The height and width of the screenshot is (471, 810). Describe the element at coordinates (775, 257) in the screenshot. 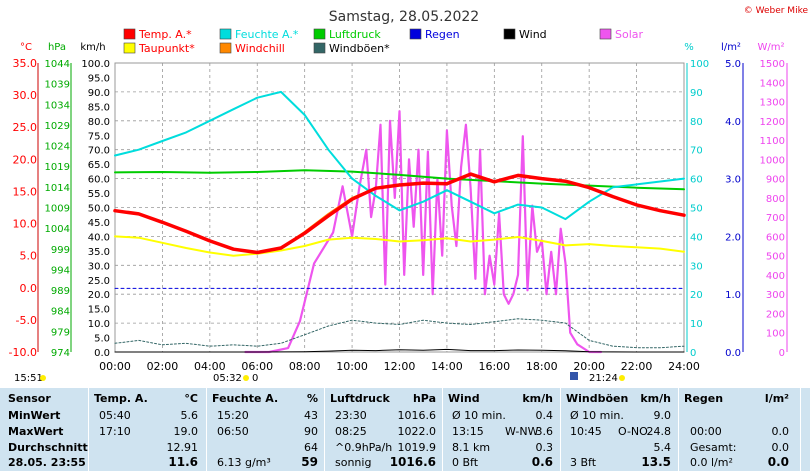

I see `tick-solar: 500` at that location.